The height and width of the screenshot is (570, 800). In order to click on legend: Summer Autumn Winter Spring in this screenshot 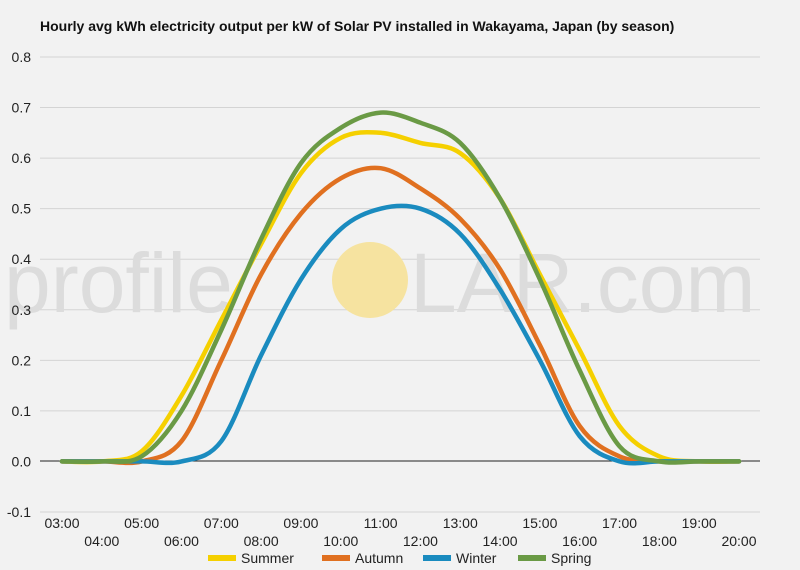, I will do `click(399, 558)`.